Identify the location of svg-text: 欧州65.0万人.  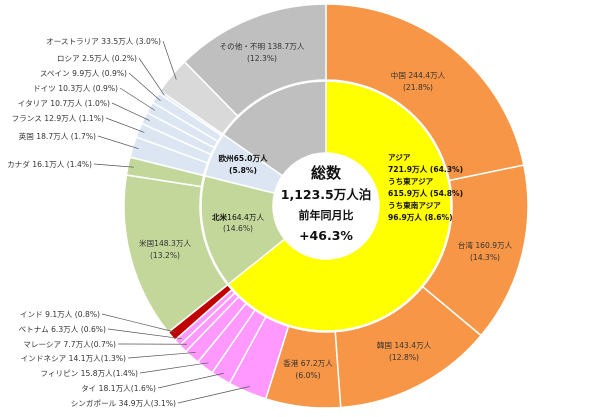
(243, 158).